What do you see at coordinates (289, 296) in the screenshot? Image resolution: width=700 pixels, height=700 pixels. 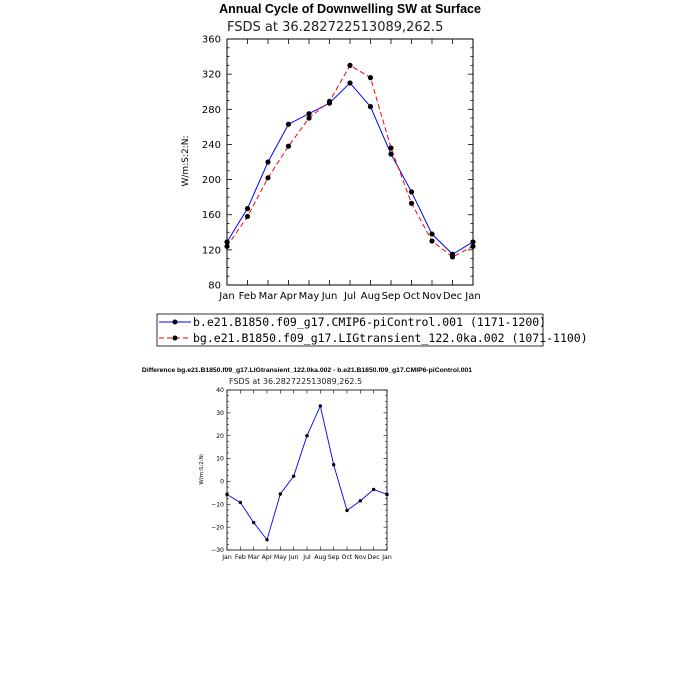 I see `chart1-xtick-label: Apr` at bounding box center [289, 296].